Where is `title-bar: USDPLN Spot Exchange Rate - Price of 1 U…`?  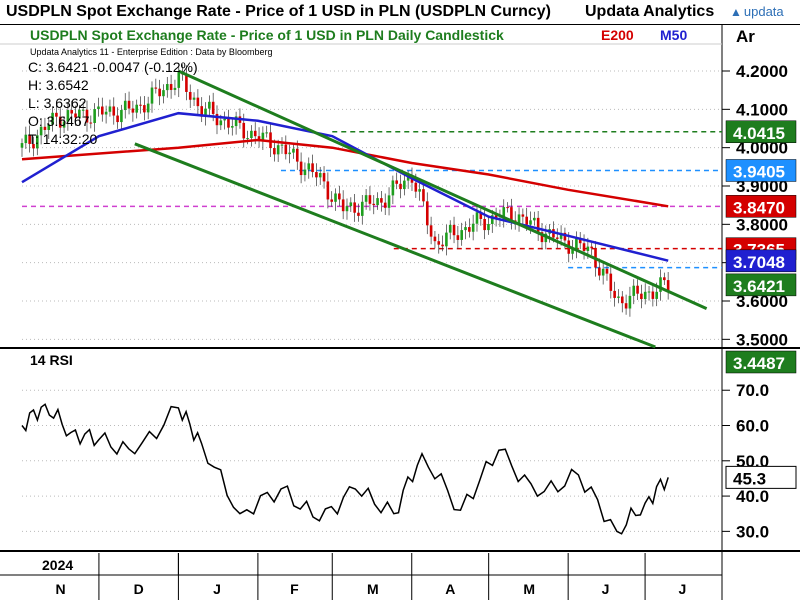
title-bar: USDPLN Spot Exchange Rate - Price of 1 U… is located at coordinates (400, 12).